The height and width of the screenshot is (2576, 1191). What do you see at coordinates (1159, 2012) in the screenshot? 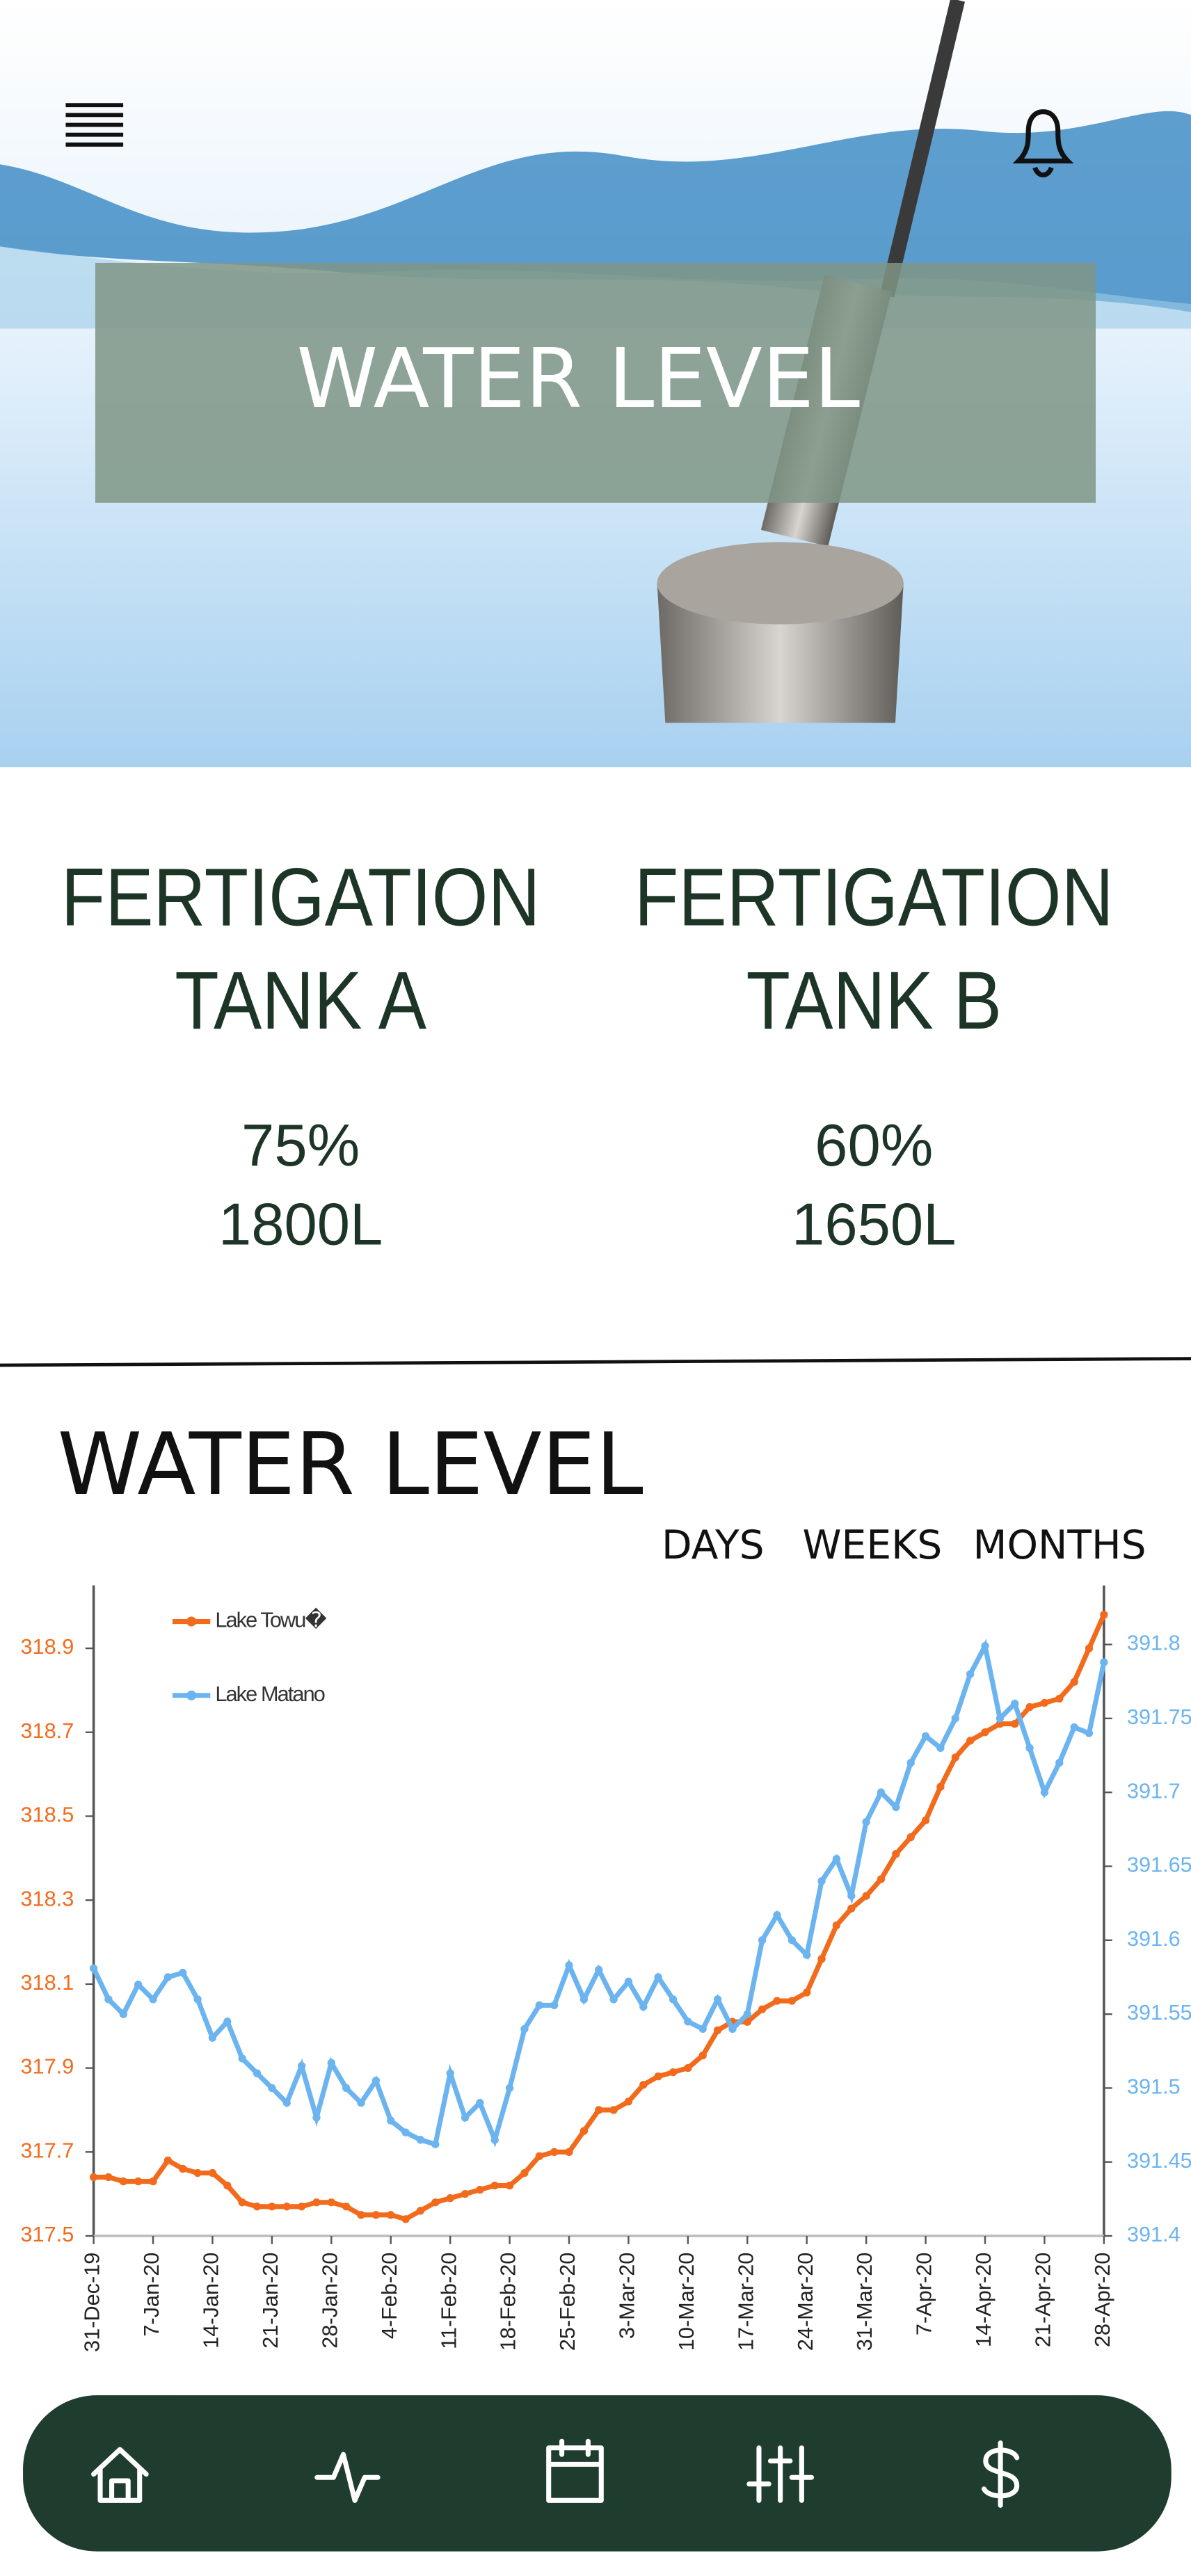
I see `y2-tick-label: 391.55` at bounding box center [1159, 2012].